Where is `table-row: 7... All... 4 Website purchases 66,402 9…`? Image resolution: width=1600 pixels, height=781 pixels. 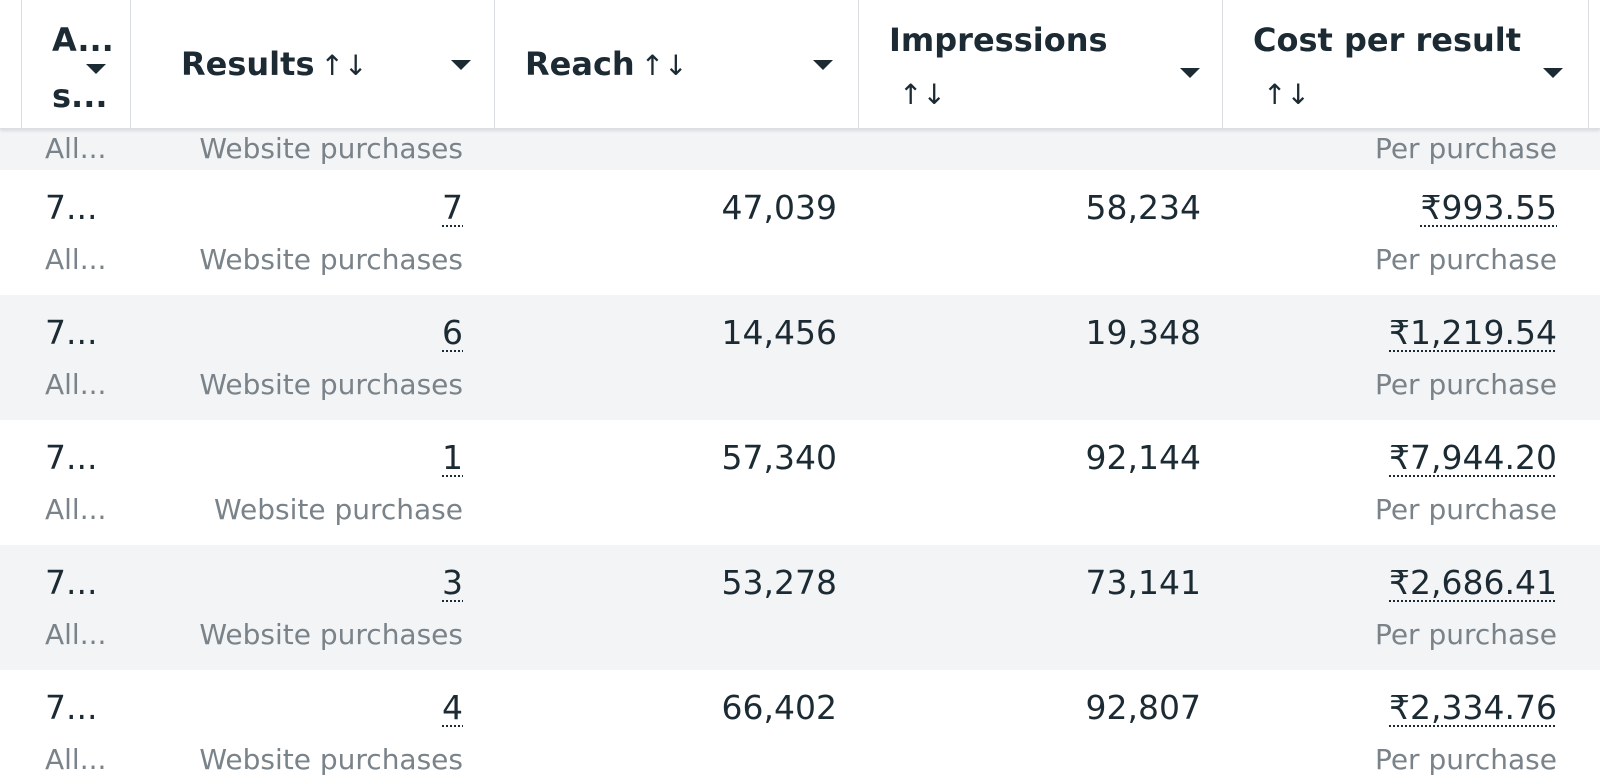
table-row: 7... All... 4 Website purchases 66,402 9… is located at coordinates (800, 725).